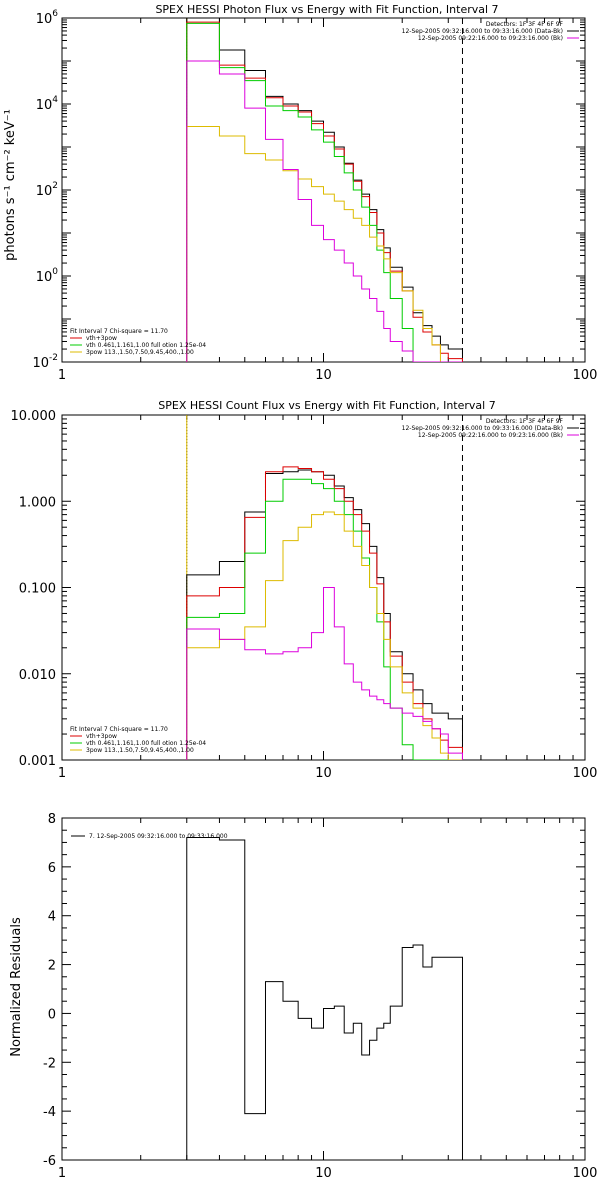 The width and height of the screenshot is (600, 1200). What do you see at coordinates (34, 416) in the screenshot?
I see `y-tick-label: 10.000` at bounding box center [34, 416].